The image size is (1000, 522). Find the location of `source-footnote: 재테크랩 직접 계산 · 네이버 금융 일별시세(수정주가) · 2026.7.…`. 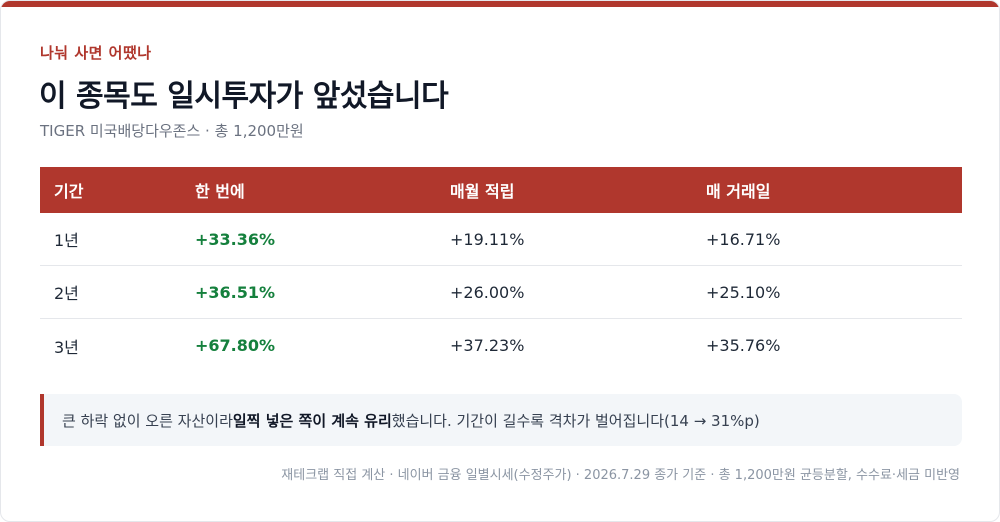

source-footnote: 재테크랩 직접 계산 · 네이버 금융 일별시세(수정주가) · 2026.7.… is located at coordinates (620, 475).